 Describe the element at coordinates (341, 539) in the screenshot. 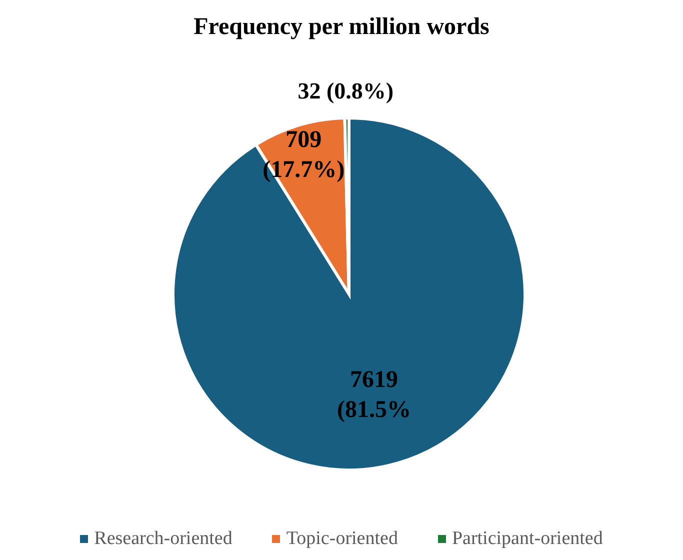

I see `legend-label: Topic-oriented` at that location.